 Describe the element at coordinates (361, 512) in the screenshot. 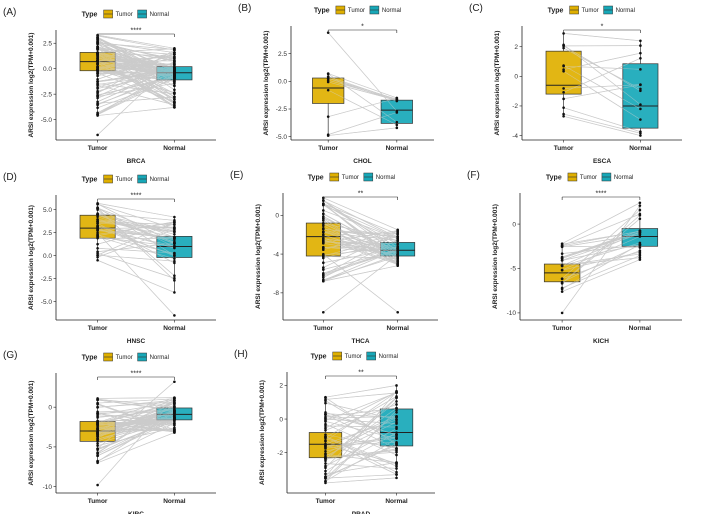

I see `x-axis-label: PRAD` at that location.